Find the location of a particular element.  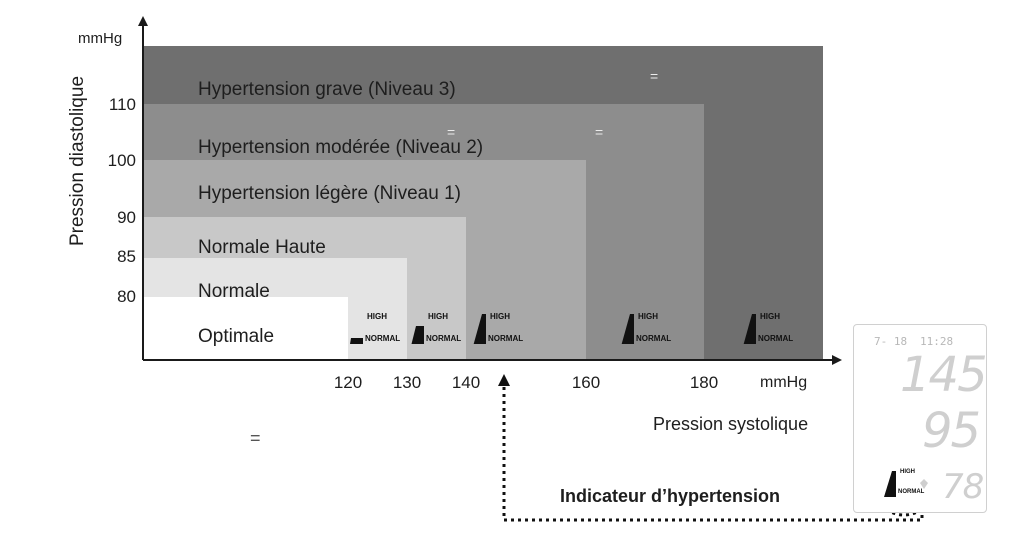

x-tick-120: 120 is located at coordinates (348, 382).